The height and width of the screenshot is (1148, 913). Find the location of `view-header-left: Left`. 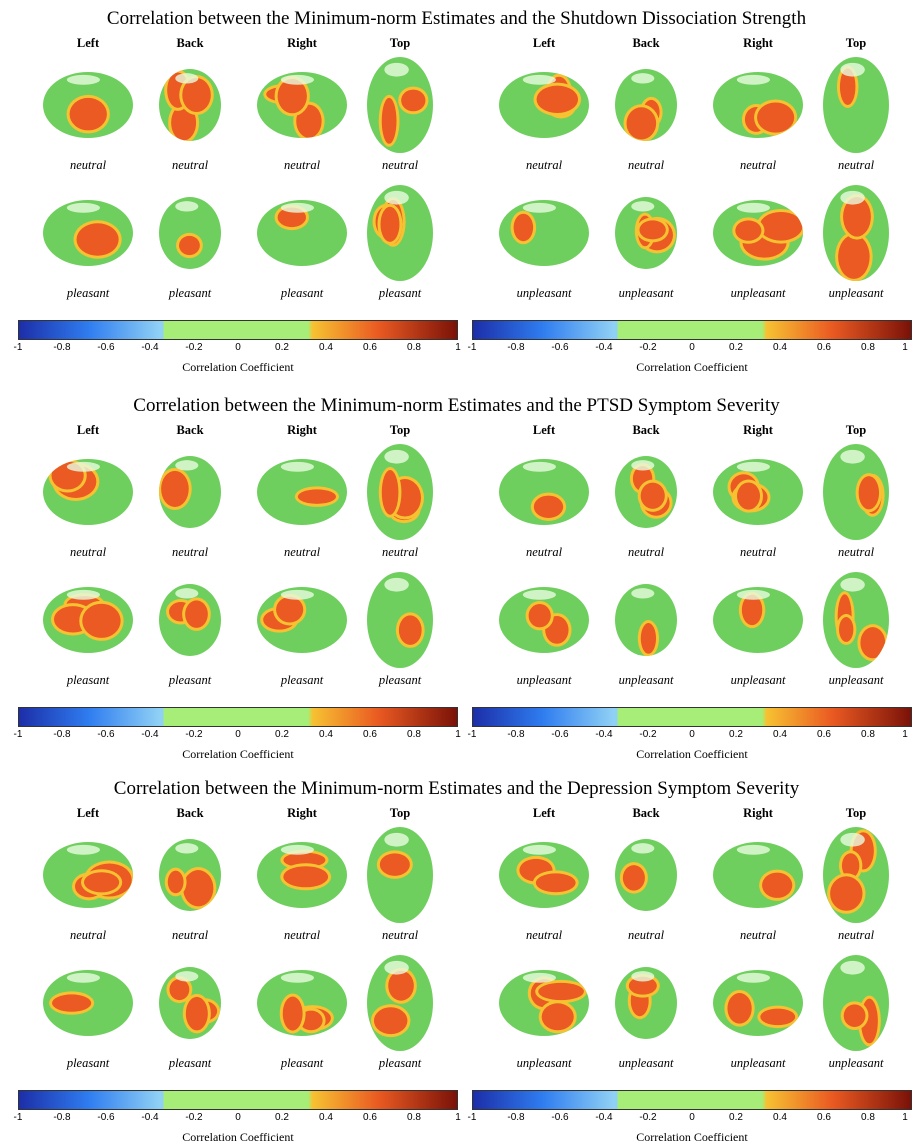

view-header-left: Left is located at coordinates (88, 813).